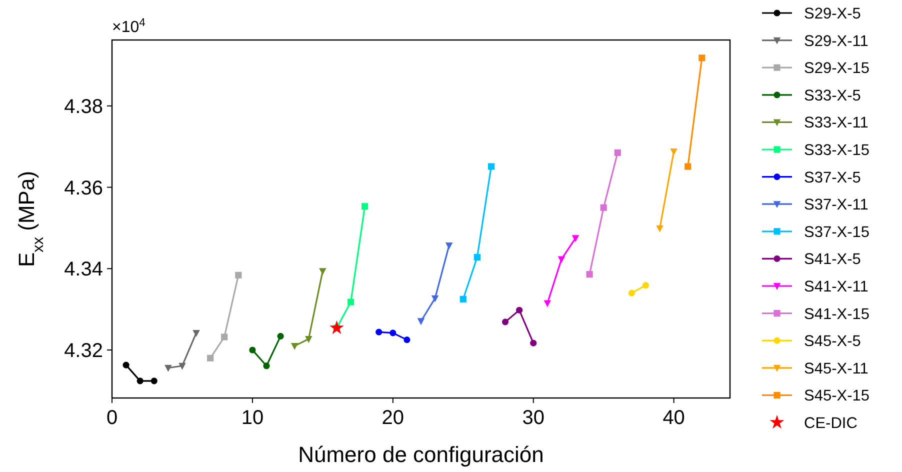  What do you see at coordinates (836, 123) in the screenshot?
I see `legend-label: S33-X-11` at bounding box center [836, 123].